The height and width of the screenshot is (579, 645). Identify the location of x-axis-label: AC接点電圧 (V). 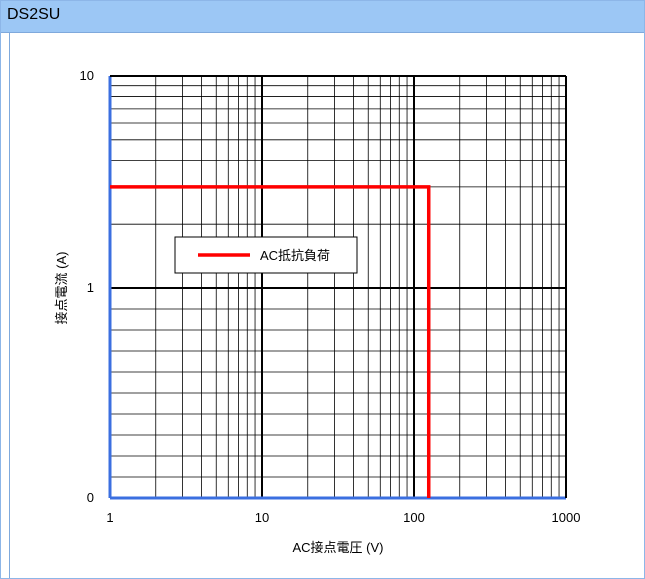
(337, 547).